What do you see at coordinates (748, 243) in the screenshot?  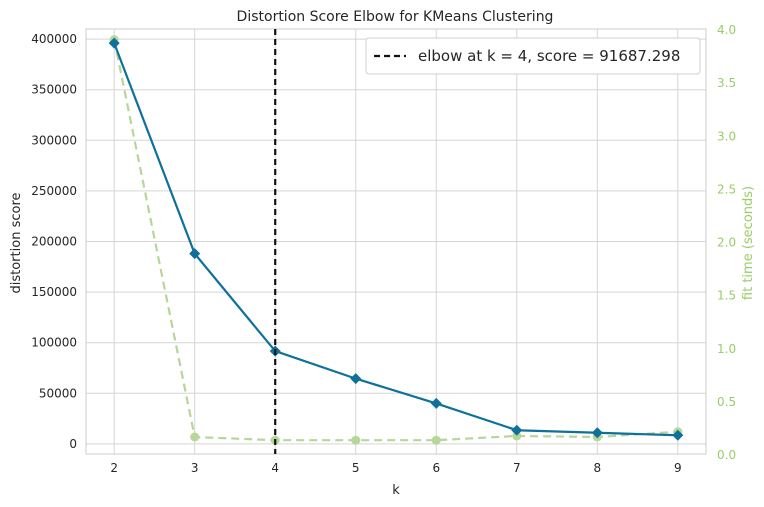 I see `y2-axis-title: fit time (seconds)` at bounding box center [748, 243].